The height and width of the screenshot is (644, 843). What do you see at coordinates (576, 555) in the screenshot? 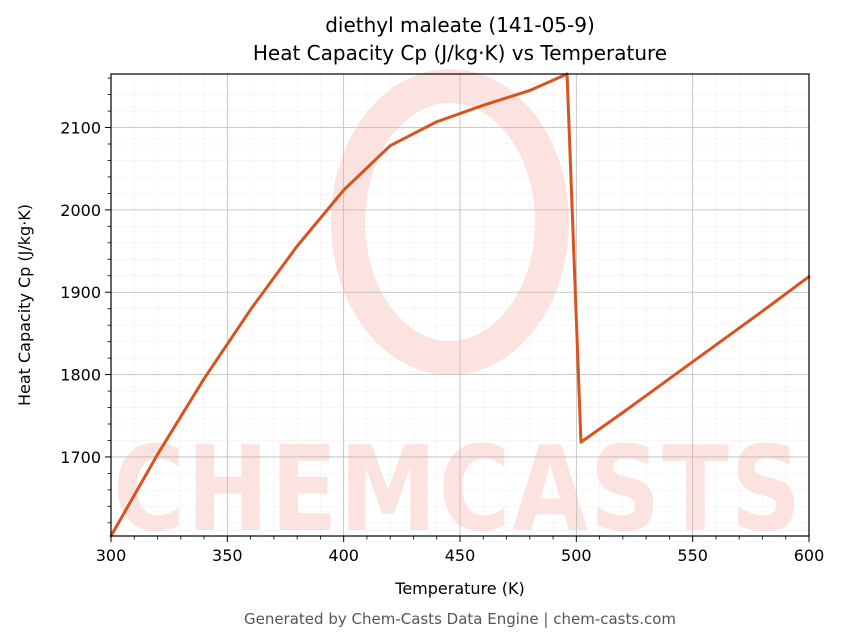
I see `x-tick-label: 500` at bounding box center [576, 555].